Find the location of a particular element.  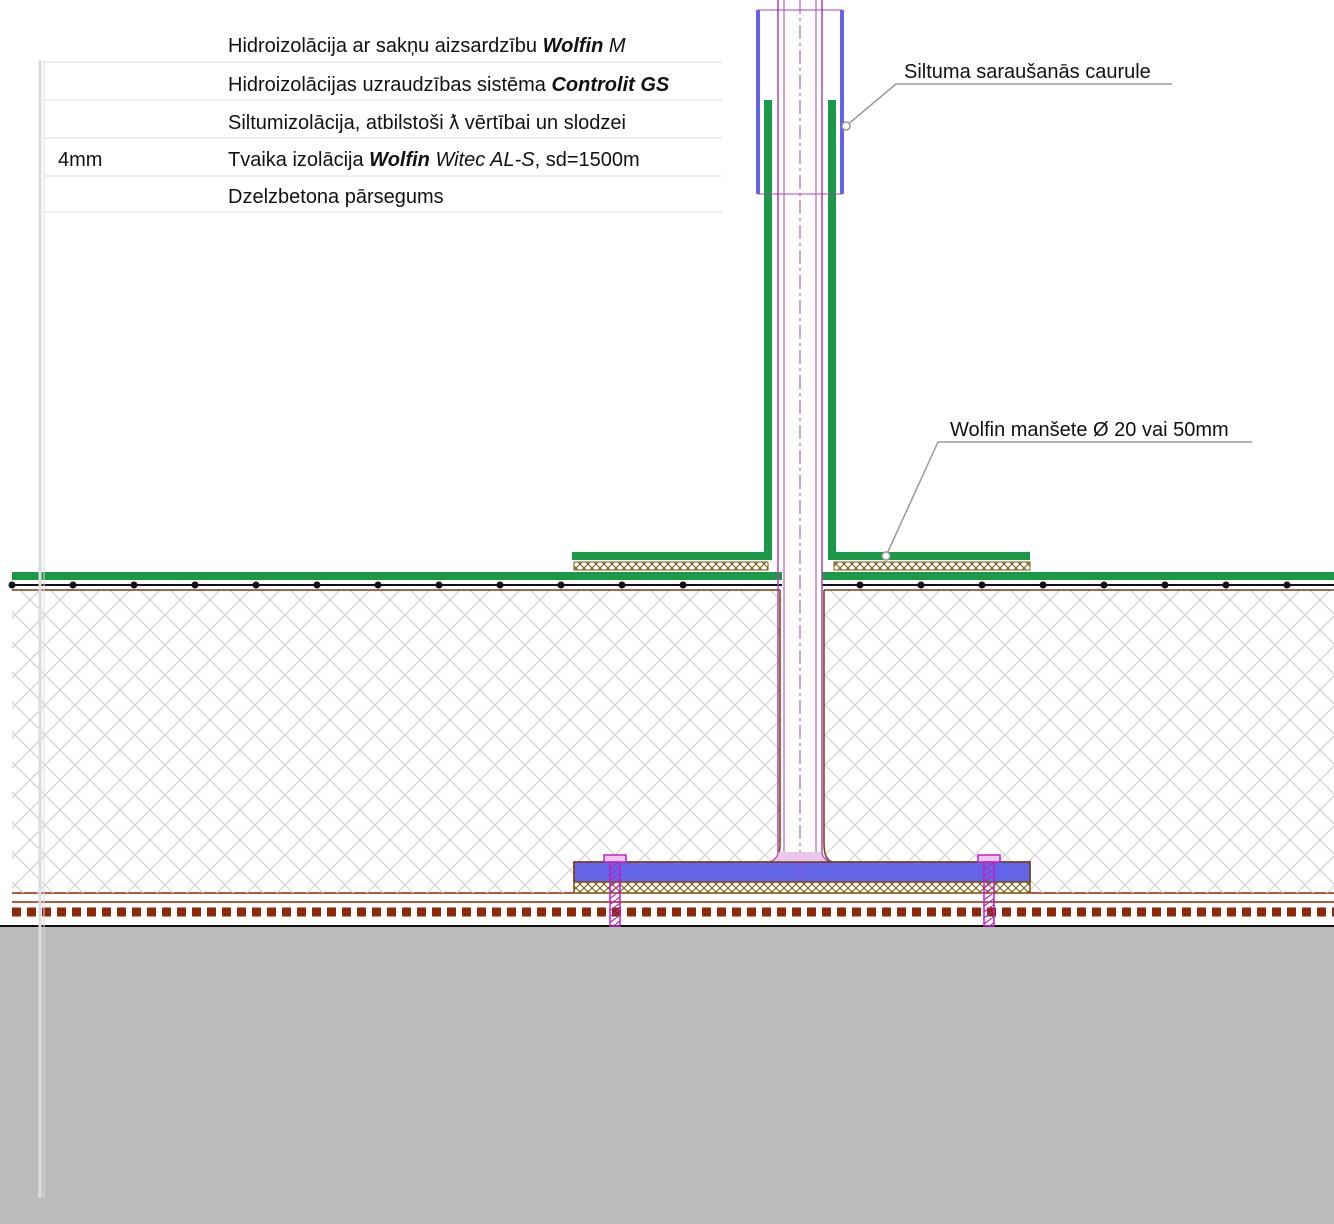

shrink-tube is located at coordinates (800, 102).